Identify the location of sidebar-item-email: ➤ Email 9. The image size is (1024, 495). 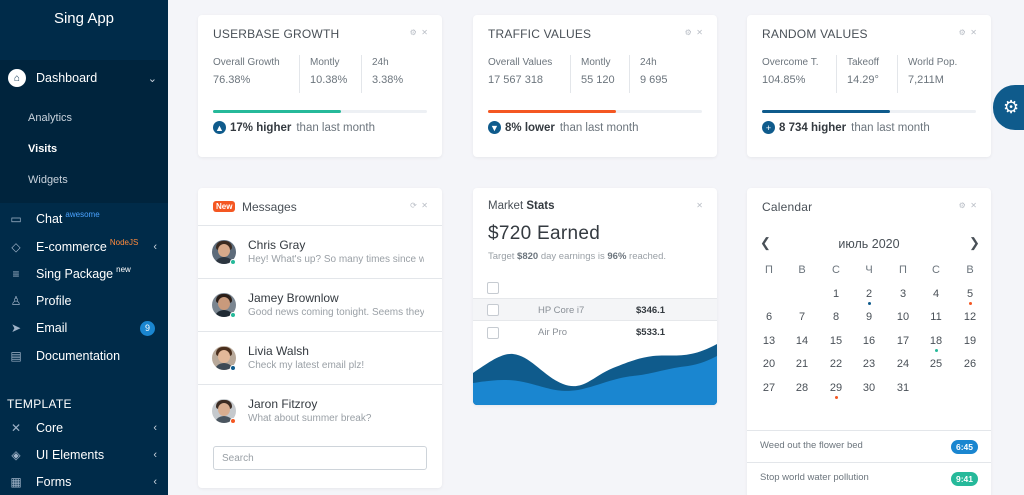
(84, 328).